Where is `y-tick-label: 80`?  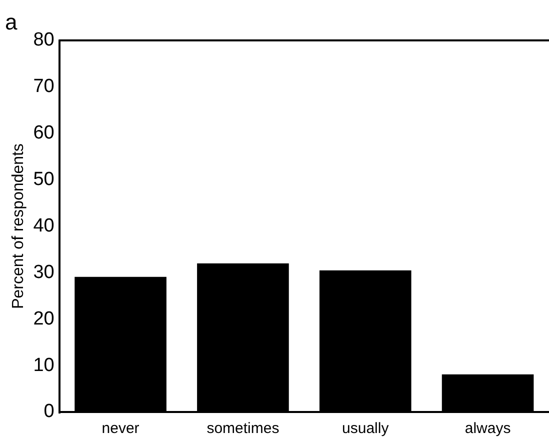
y-tick-label: 80 is located at coordinates (43, 40).